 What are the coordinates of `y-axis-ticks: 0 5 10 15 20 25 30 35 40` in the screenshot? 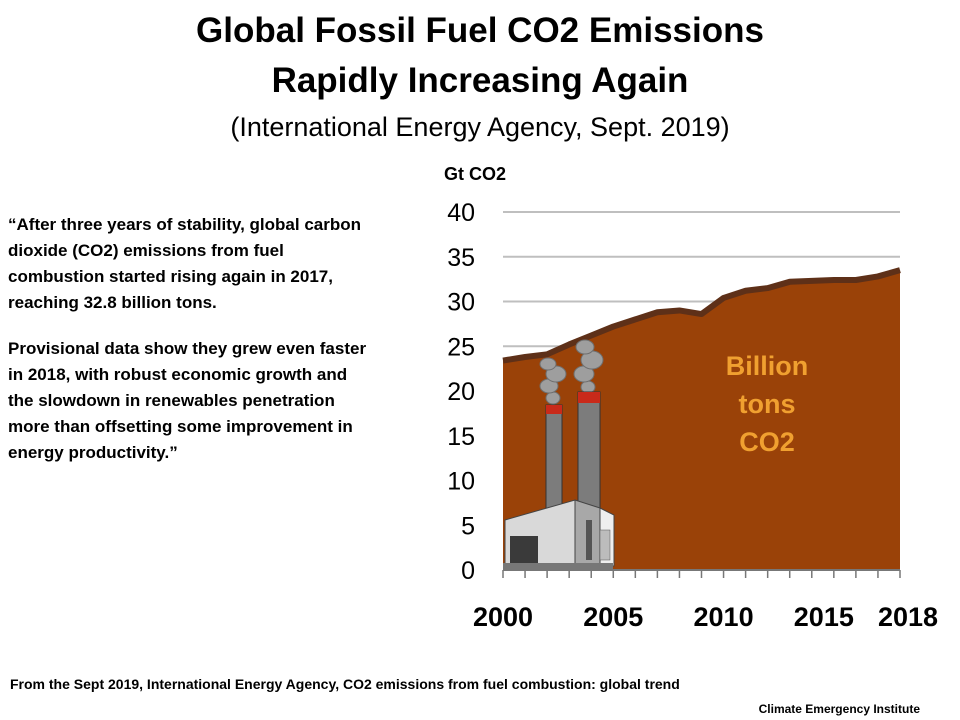 It's located at (461, 392).